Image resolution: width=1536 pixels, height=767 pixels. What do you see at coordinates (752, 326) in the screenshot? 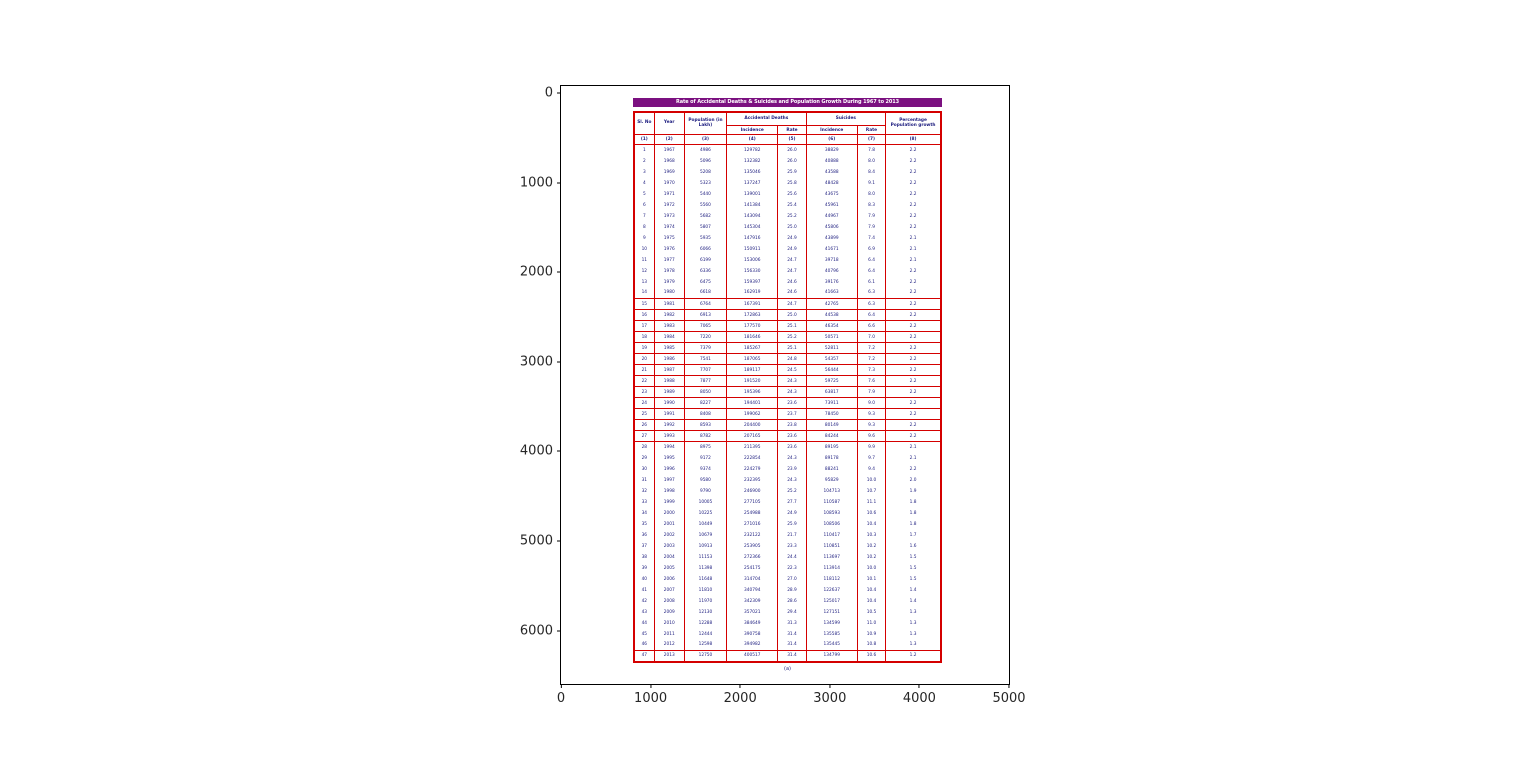
I see `table-cell: 177570` at bounding box center [752, 326].